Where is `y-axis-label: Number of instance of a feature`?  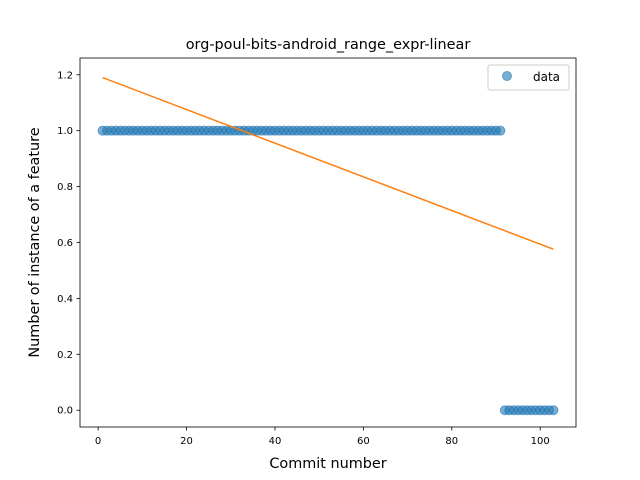
y-axis-label: Number of instance of a feature is located at coordinates (35, 242).